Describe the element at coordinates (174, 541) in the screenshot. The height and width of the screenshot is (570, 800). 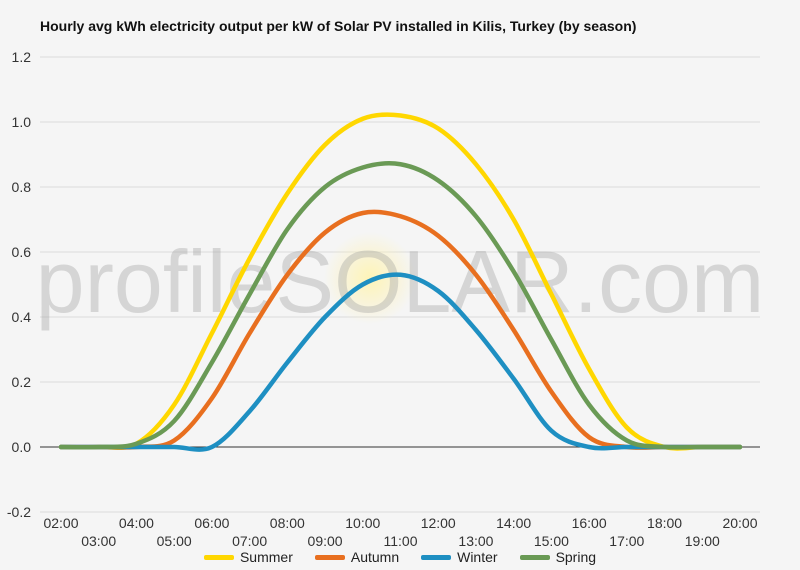
I see `x-tick-label: 05:00` at that location.